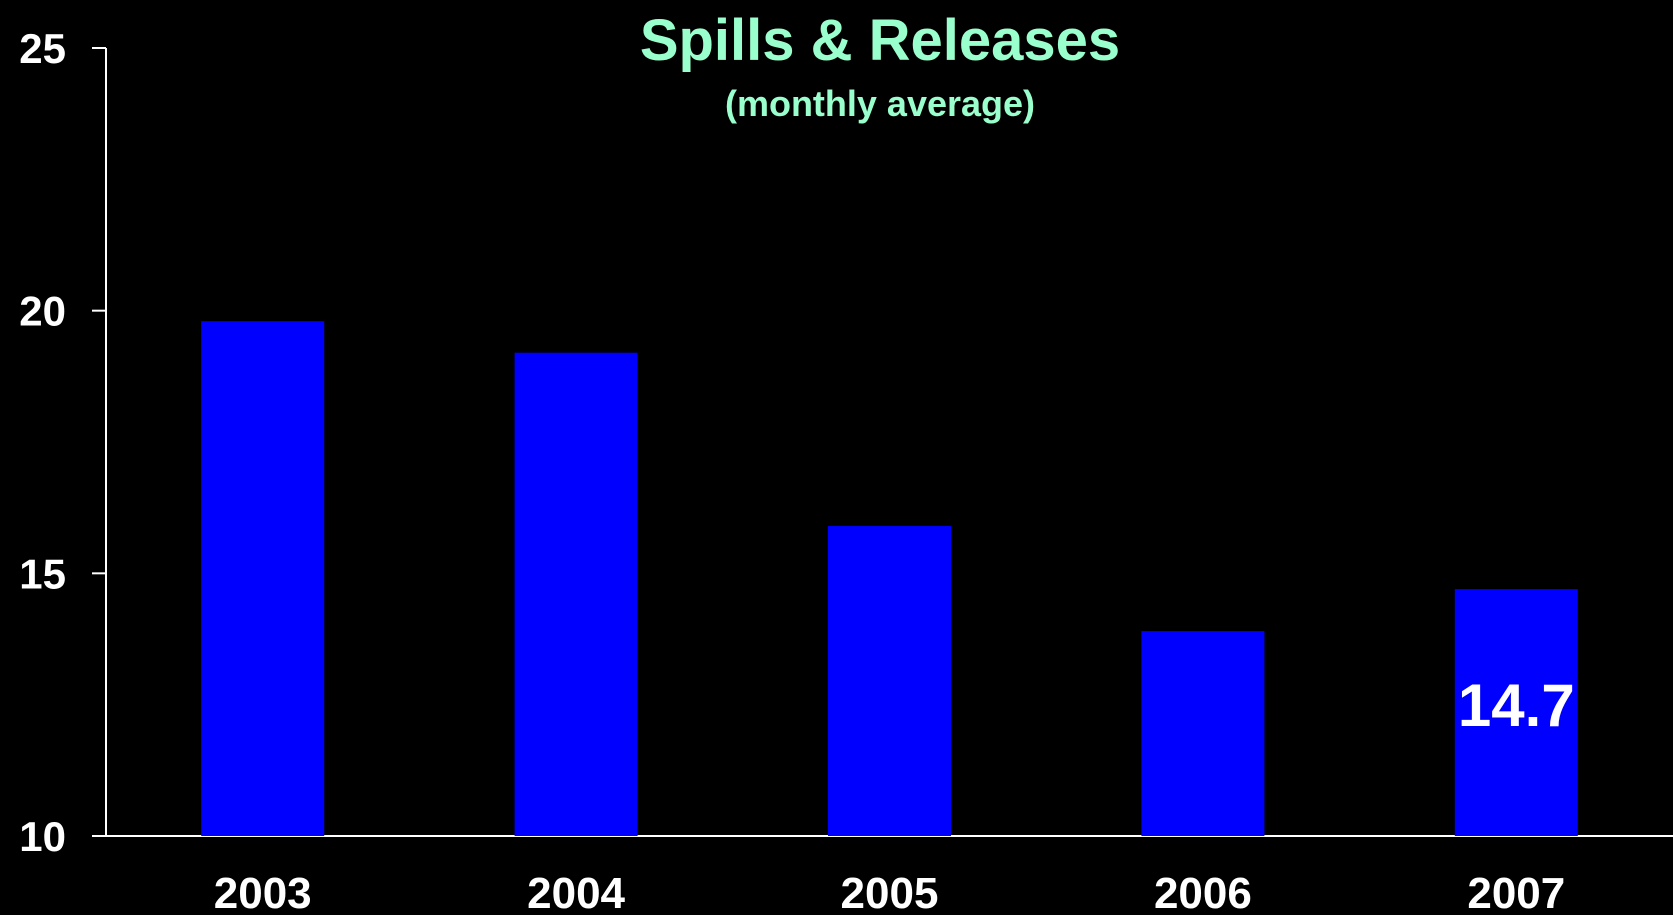 This screenshot has width=1673, height=915. I want to click on y-tick-label: 25, so click(42, 48).